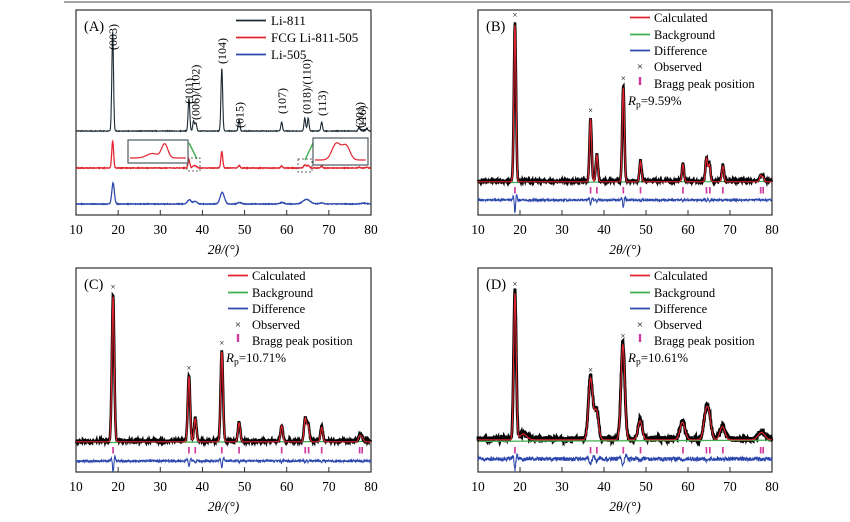 The image size is (850, 522). What do you see at coordinates (306, 86) in the screenshot?
I see `miller-index-label: (018)/(110)` at bounding box center [306, 86].